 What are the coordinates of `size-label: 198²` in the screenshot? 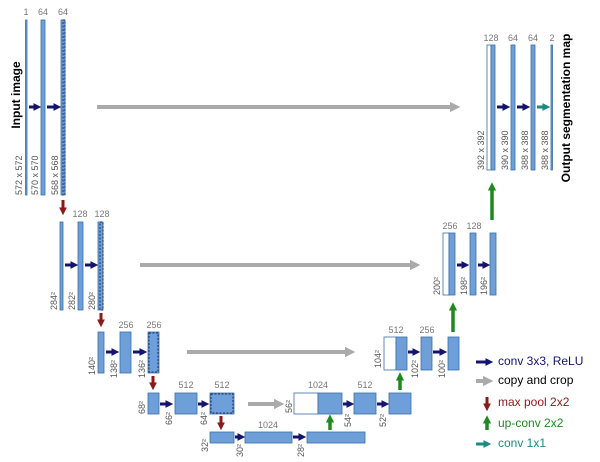 It's located at (464, 286).